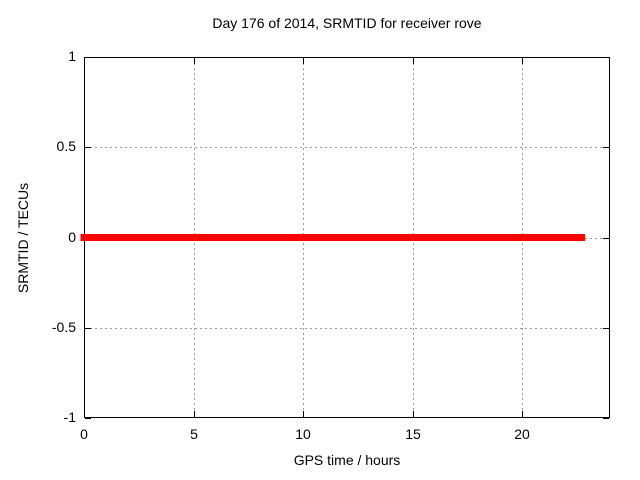  What do you see at coordinates (72, 237) in the screenshot?
I see `y-tick-label: 0` at bounding box center [72, 237].